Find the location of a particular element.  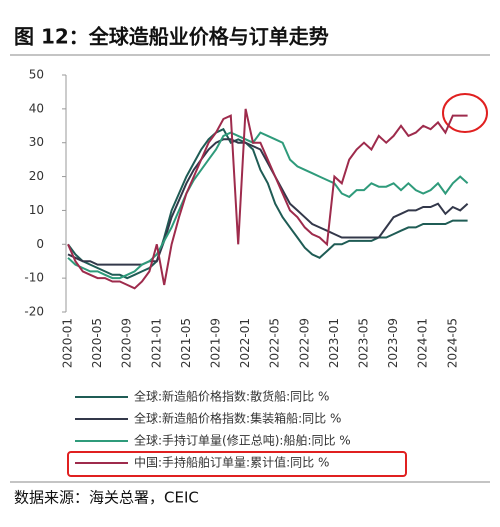

y-tick-label: 40 is located at coordinates (36, 108).